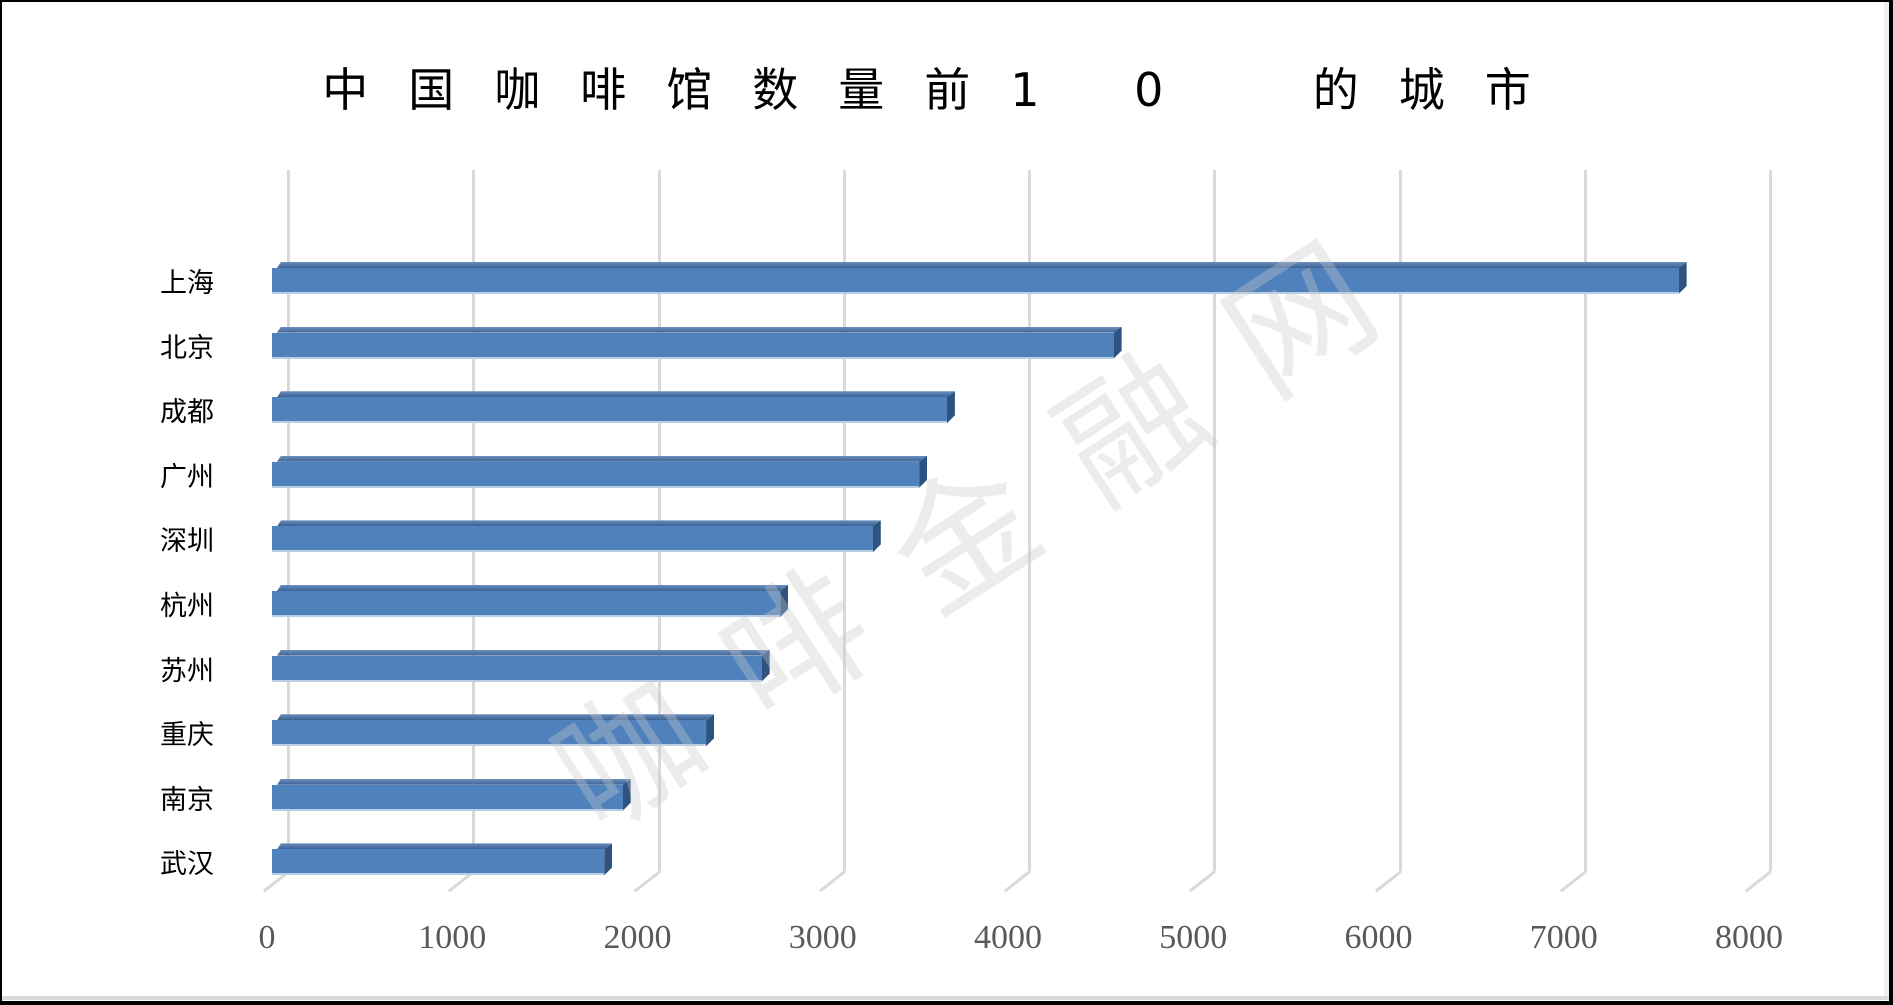 Image resolution: width=1893 pixels, height=1005 pixels. What do you see at coordinates (1193, 937) in the screenshot?
I see `x-axis-tick-label: 5000` at bounding box center [1193, 937].